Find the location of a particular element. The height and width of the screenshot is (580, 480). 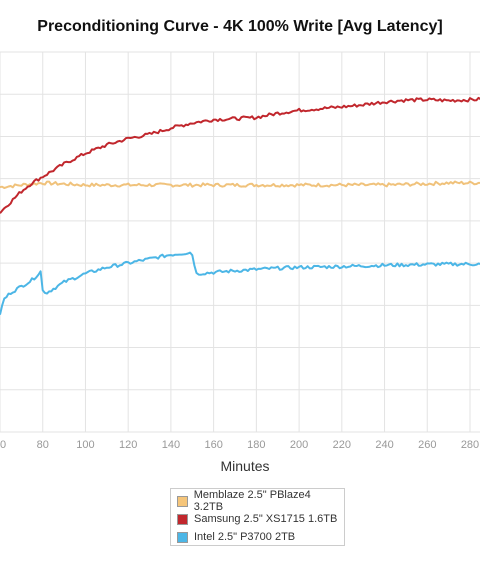

x-tick-label: 240 is located at coordinates (384, 445).